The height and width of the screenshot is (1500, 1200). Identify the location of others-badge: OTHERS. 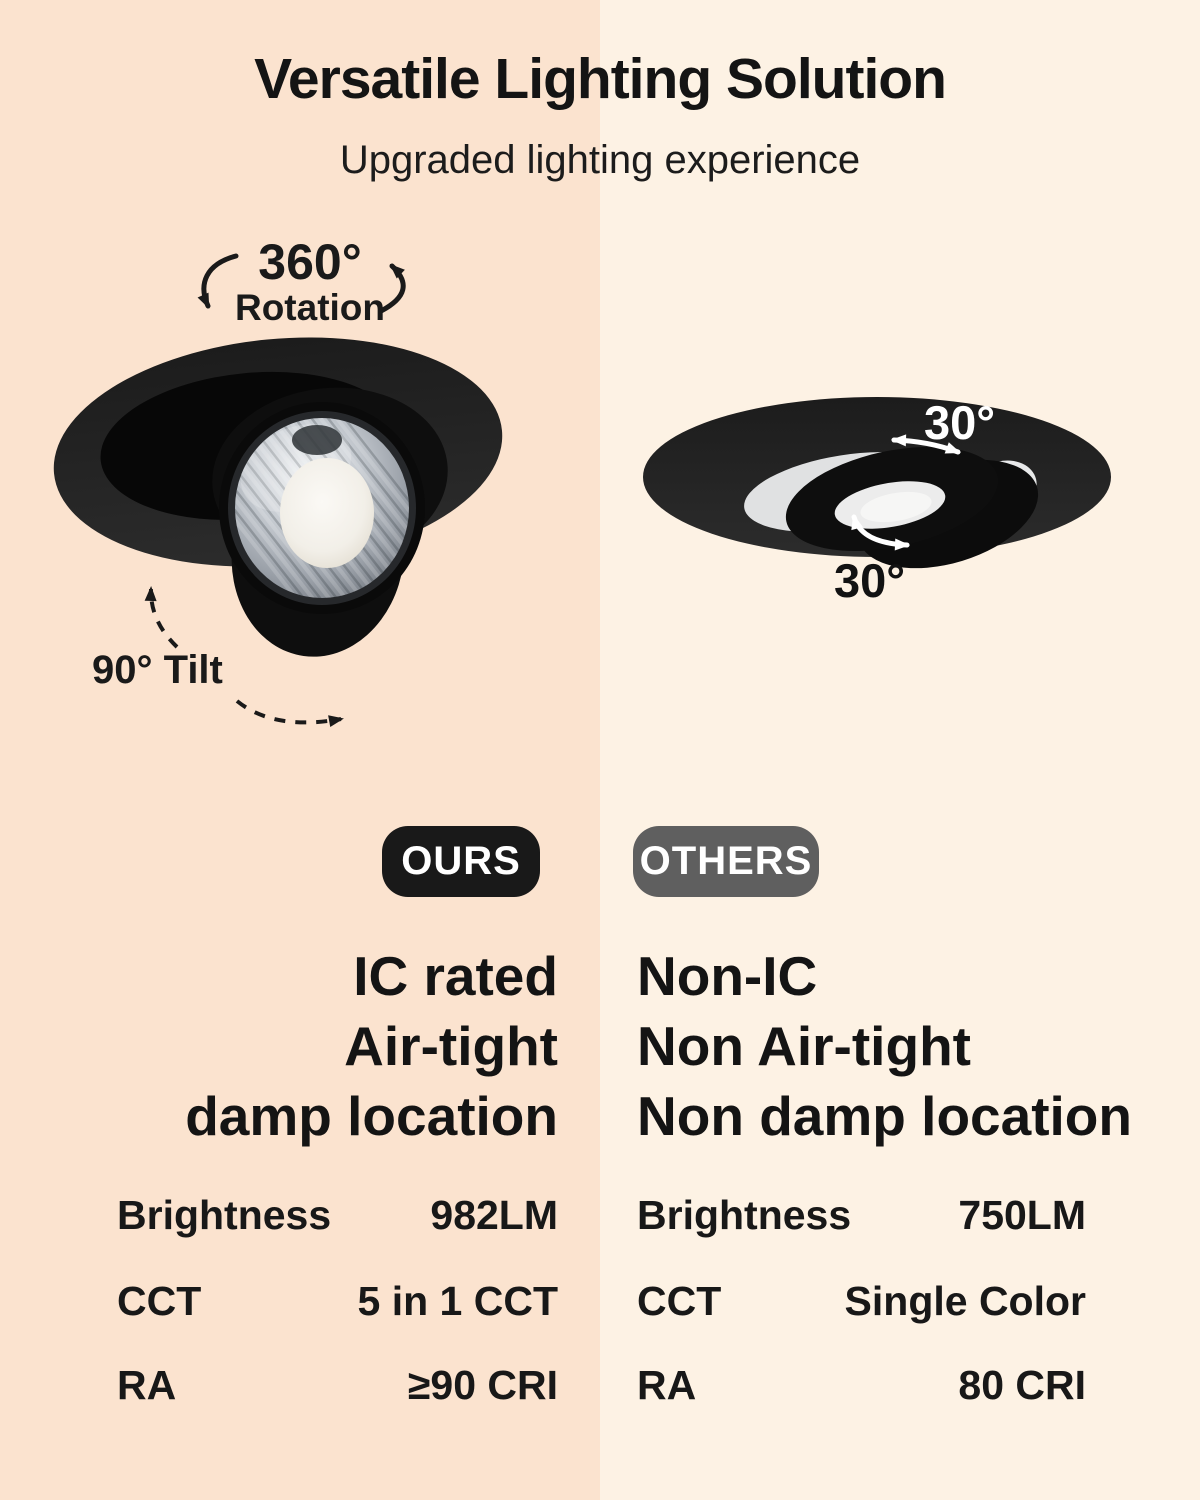
(726, 861).